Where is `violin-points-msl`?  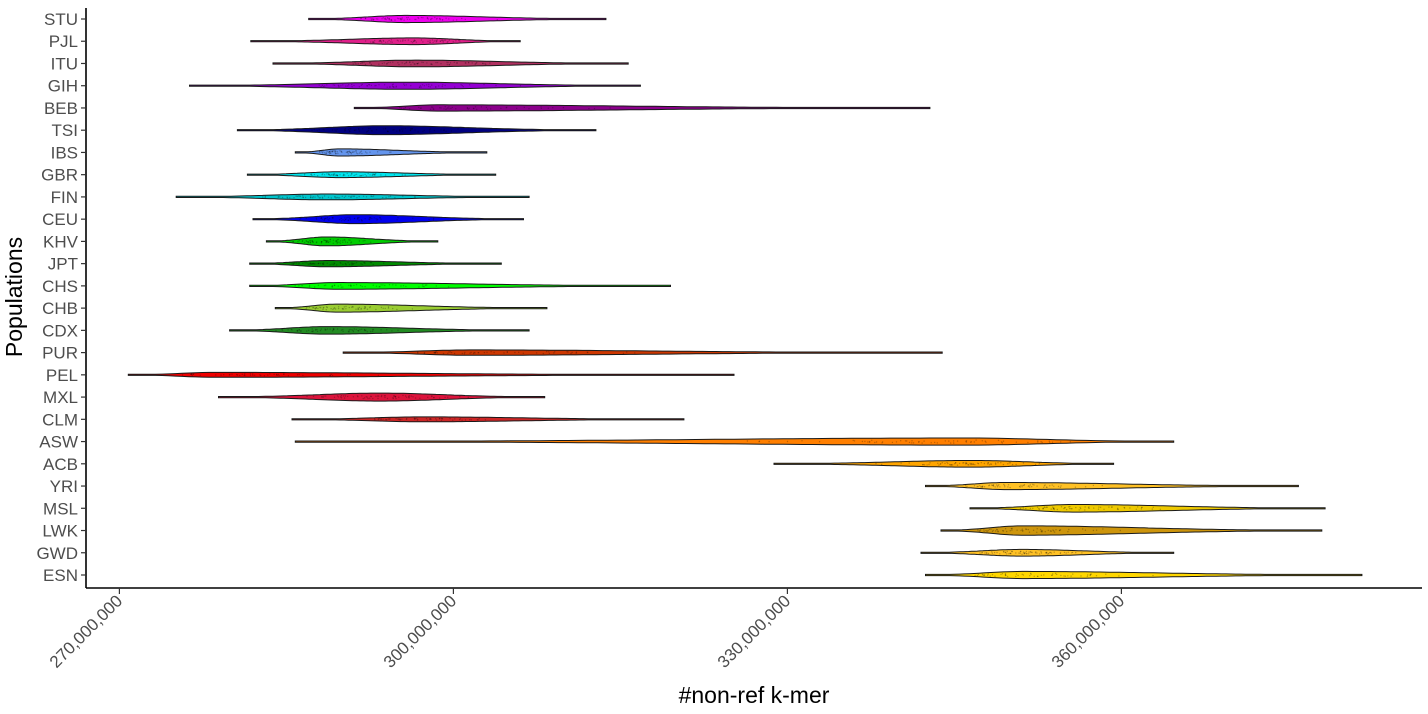
violin-points-msl is located at coordinates (1090, 508).